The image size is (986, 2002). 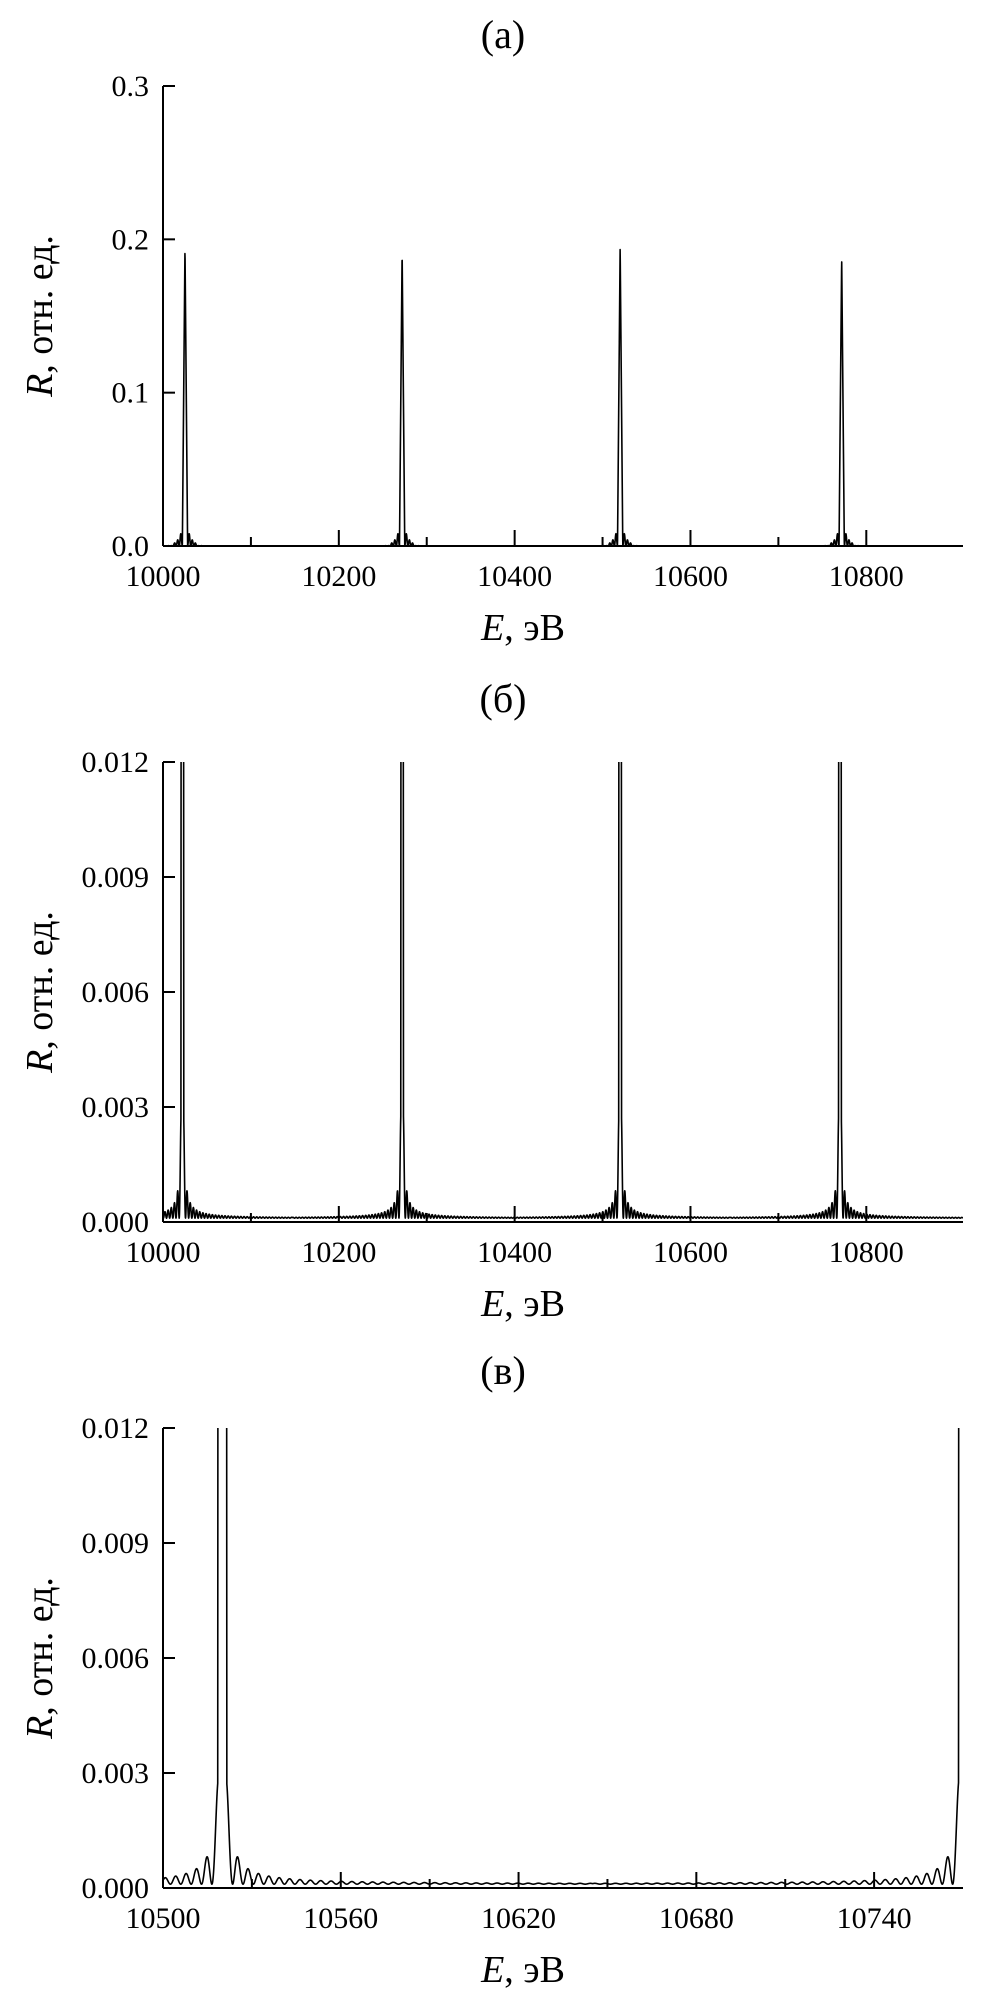 What do you see at coordinates (874, 1918) in the screenshot?
I see `x-tick-label: 10740` at bounding box center [874, 1918].